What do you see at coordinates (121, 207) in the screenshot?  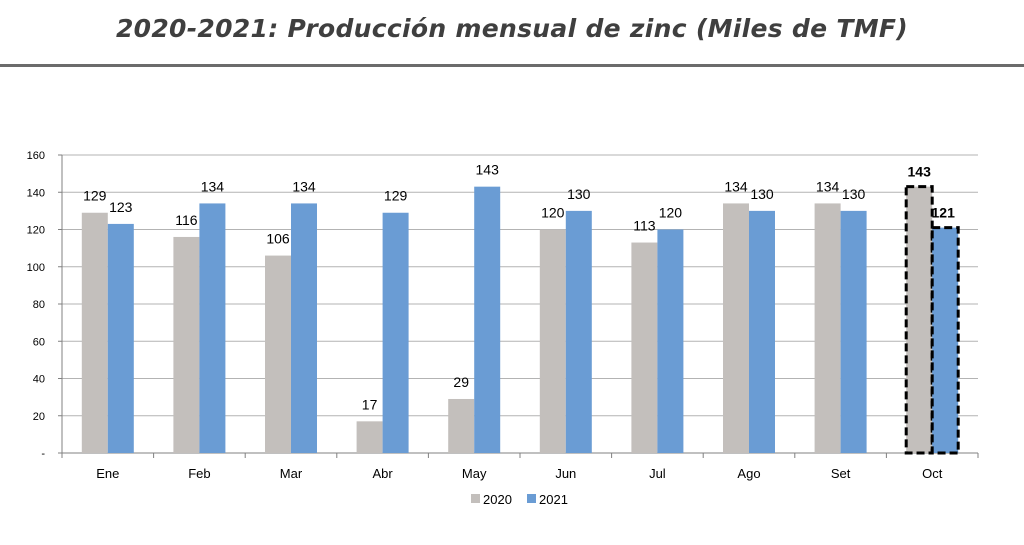 I see `data-label: 123` at bounding box center [121, 207].